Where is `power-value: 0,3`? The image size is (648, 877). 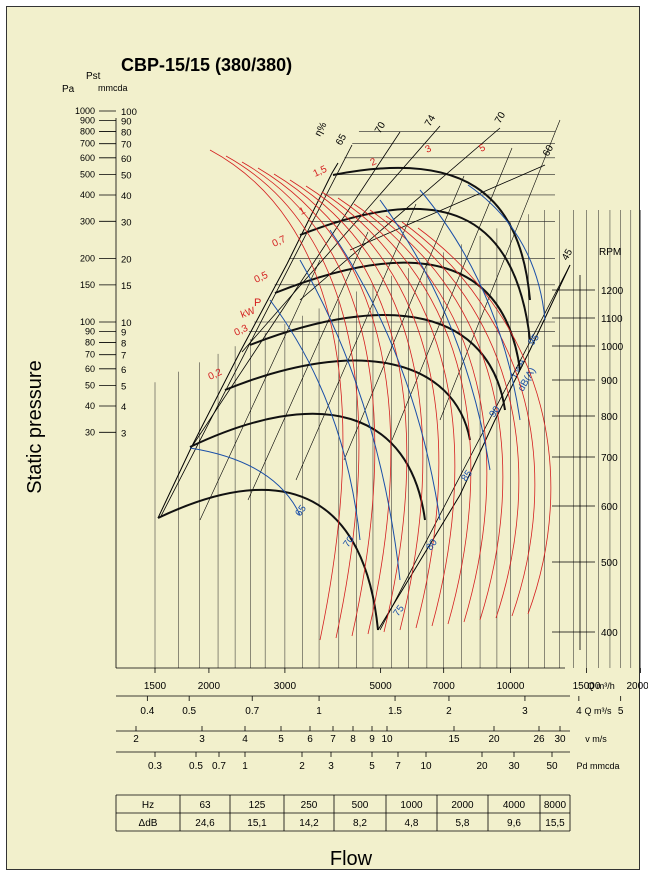 power-value: 0,3 is located at coordinates (242, 331).